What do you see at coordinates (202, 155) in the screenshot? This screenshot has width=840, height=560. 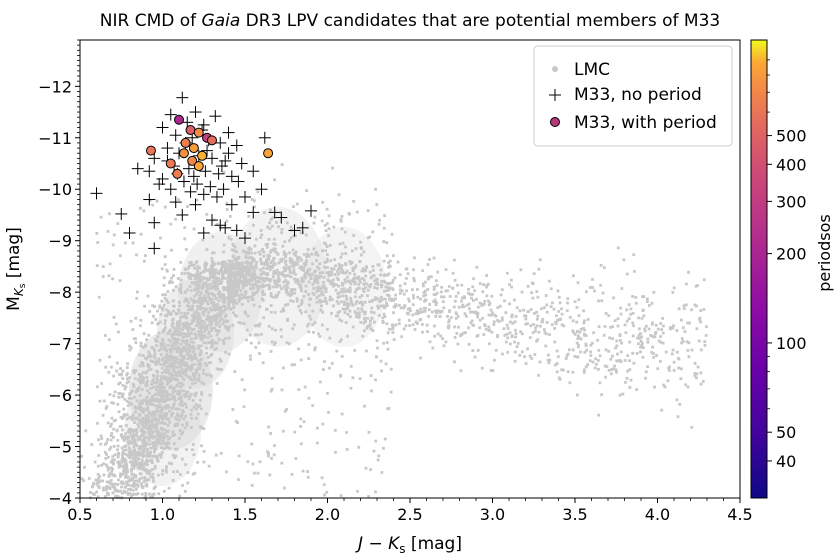 I see `m33-with-period-point` at bounding box center [202, 155].